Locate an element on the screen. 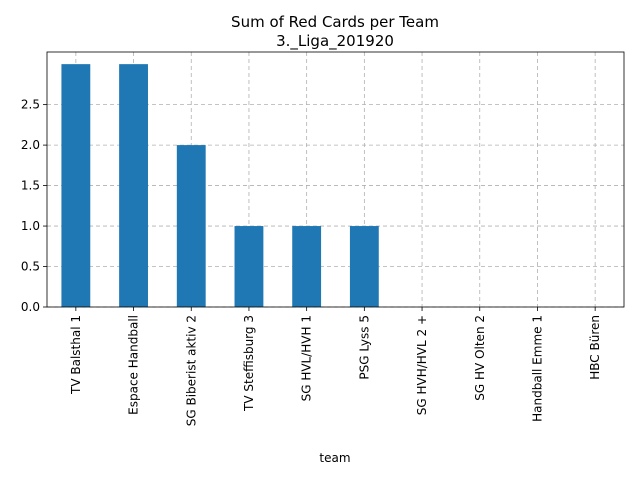 Image resolution: width=640 pixels, height=480 pixels. y-tick-label: 2.0 is located at coordinates (30, 145).